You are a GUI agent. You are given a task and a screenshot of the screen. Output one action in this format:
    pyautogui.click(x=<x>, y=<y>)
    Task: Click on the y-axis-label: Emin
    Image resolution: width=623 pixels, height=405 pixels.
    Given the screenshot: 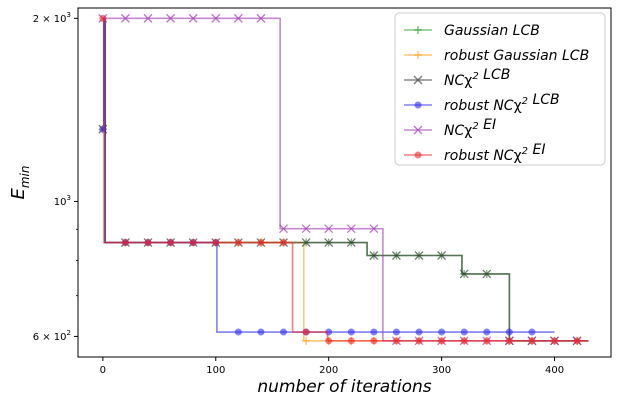 What is the action you would take?
    pyautogui.click(x=20, y=182)
    